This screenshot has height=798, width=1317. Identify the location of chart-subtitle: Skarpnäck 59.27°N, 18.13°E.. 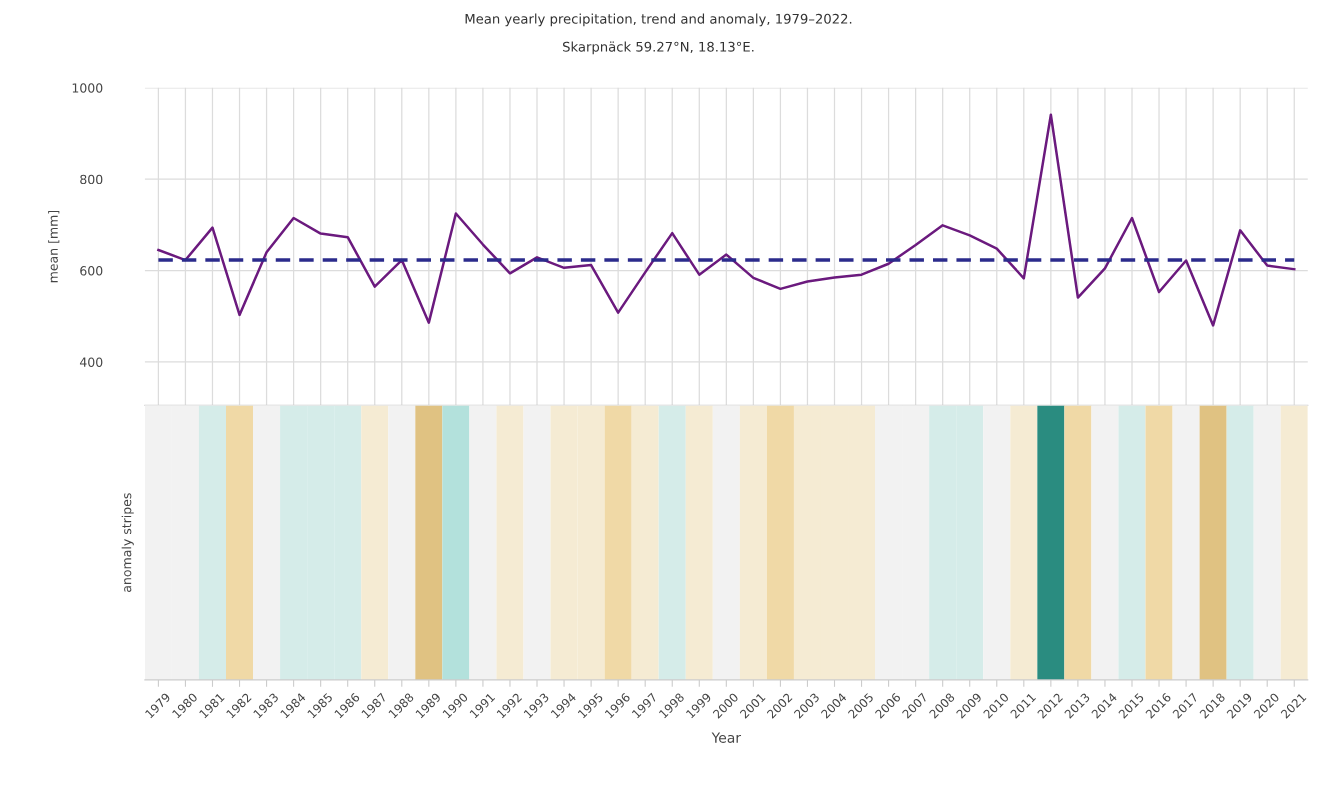
(658, 48).